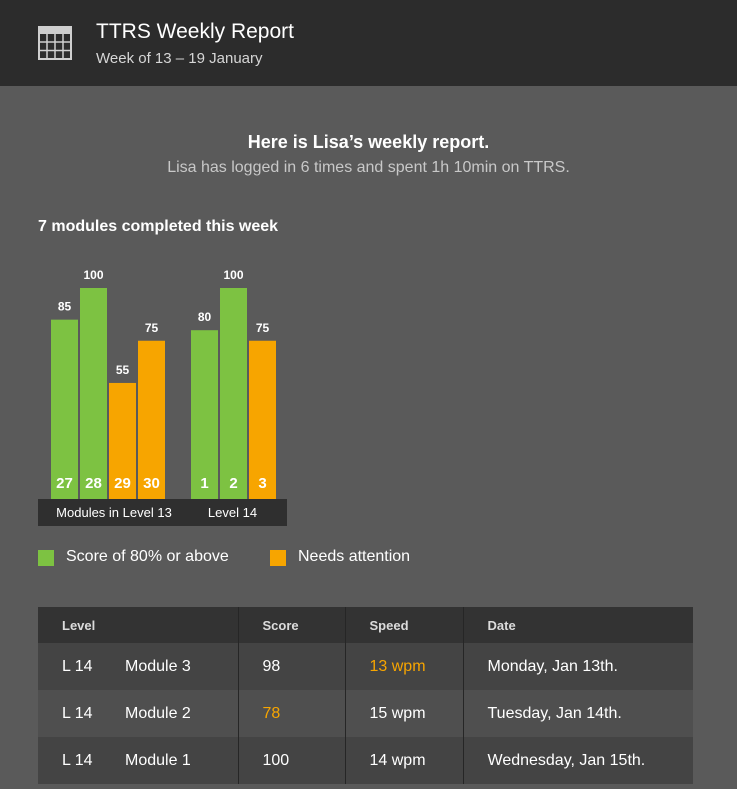  Describe the element at coordinates (577, 625) in the screenshot. I see `col-header-date: Date` at that location.